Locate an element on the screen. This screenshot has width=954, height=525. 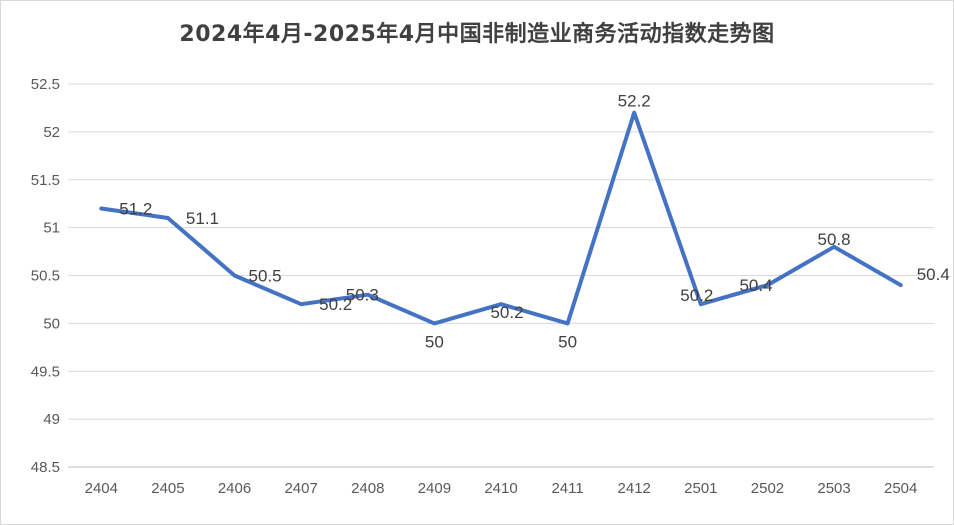
data-label: 51.2 is located at coordinates (135, 208).